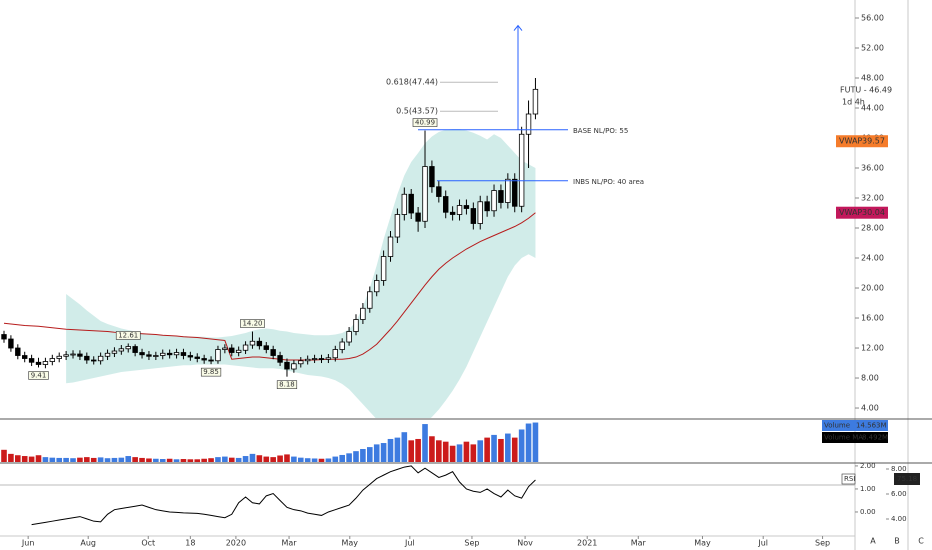 The image size is (932, 550). I want to click on rsi-value-box, so click(907, 479).